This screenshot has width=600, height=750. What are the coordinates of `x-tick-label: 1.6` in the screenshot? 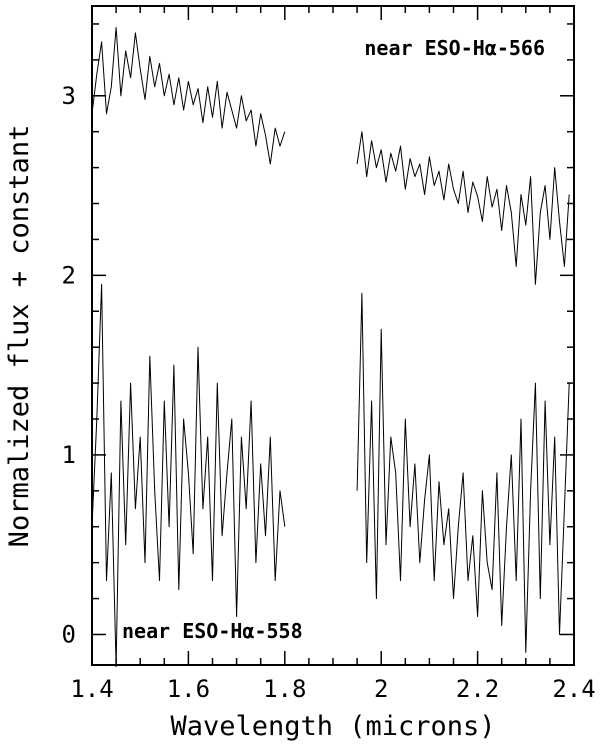 It's located at (188, 689).